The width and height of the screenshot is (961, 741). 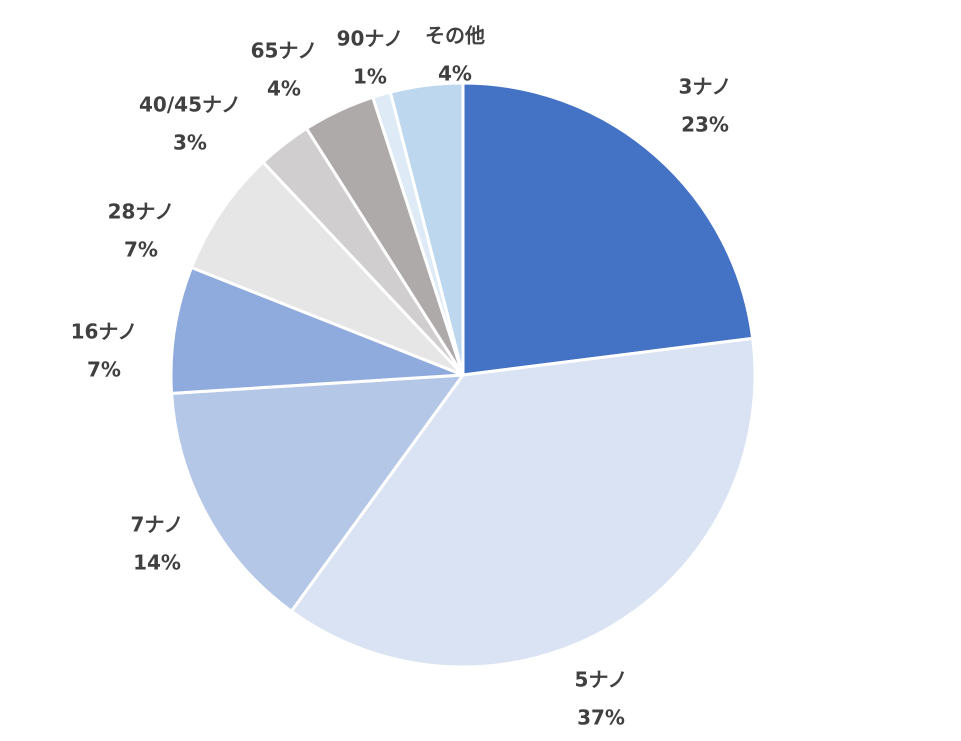 What do you see at coordinates (370, 39) in the screenshot?
I see `slice-category-label: 90ナノ` at bounding box center [370, 39].